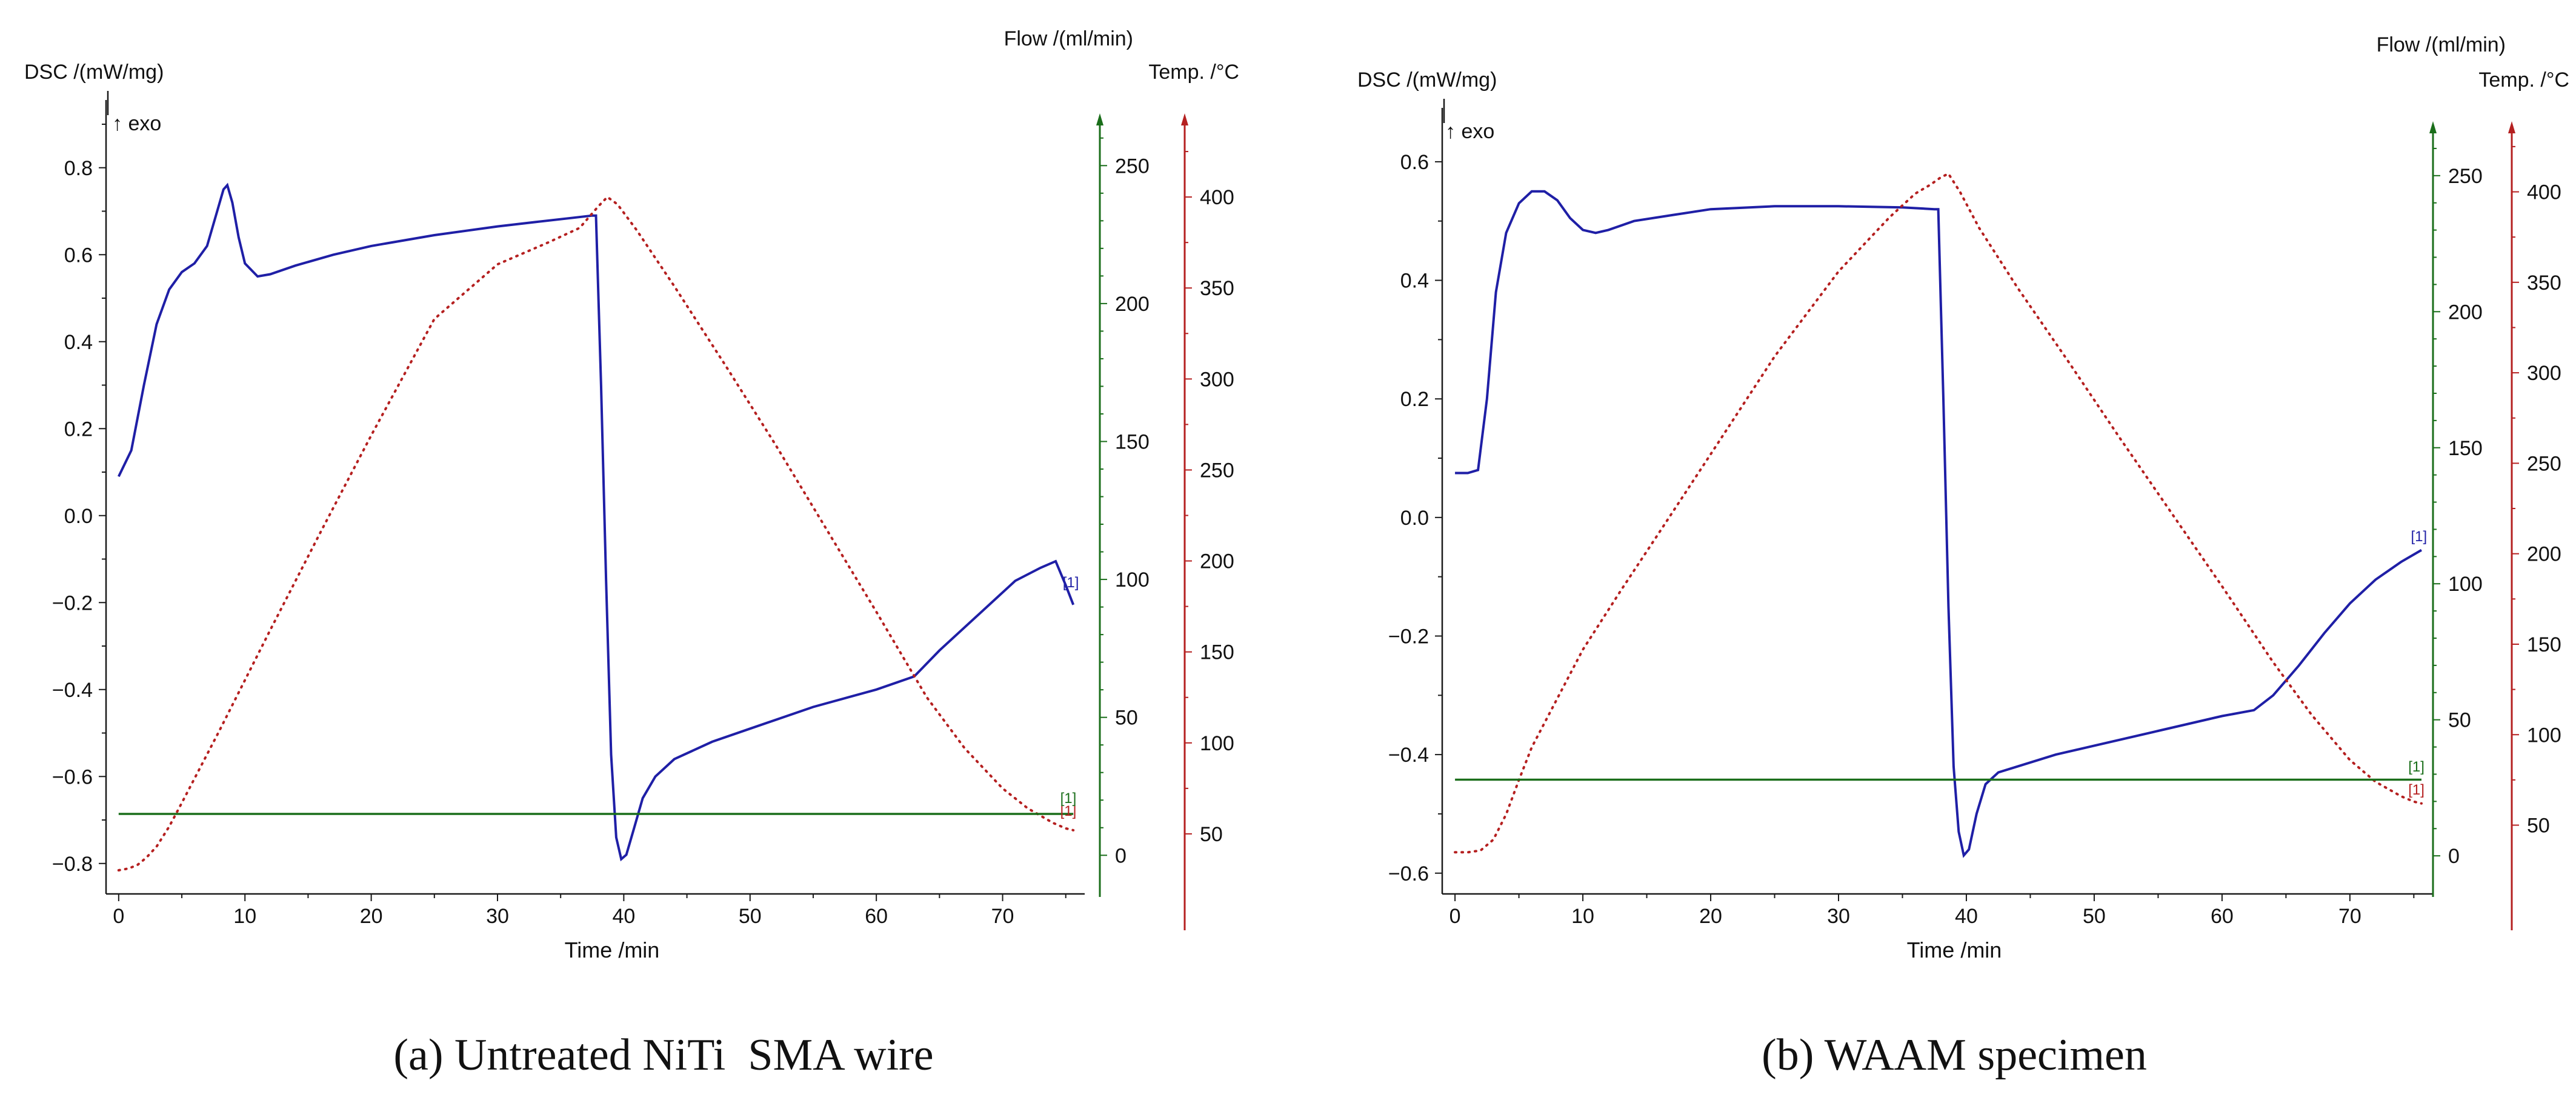 This screenshot has height=1103, width=2576. Describe the element at coordinates (663, 1055) in the screenshot. I see `caption-a: (a) Untreated NiTi SMA wire` at that location.